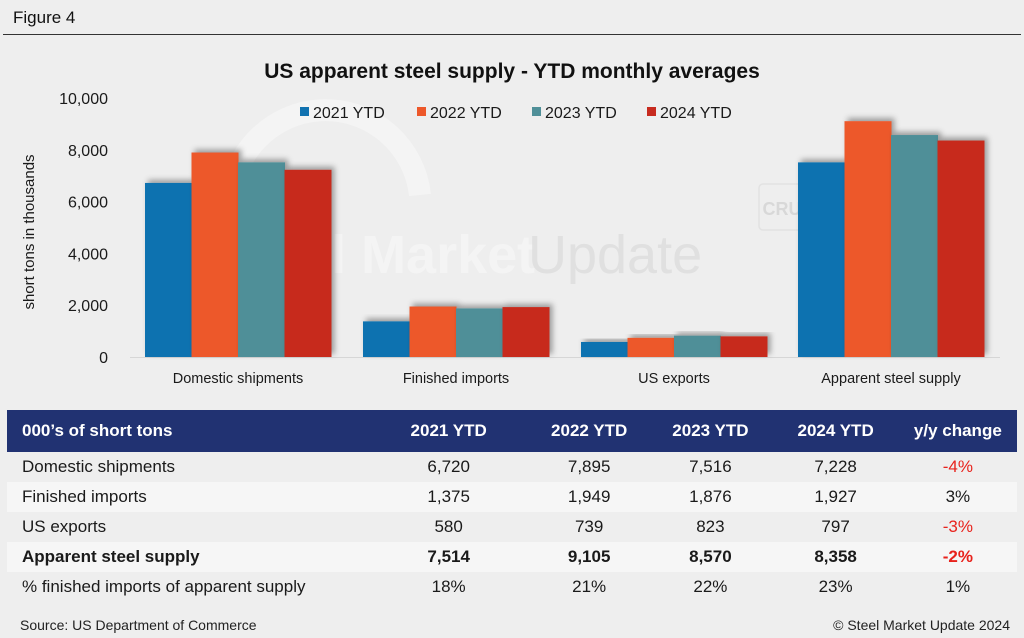 The width and height of the screenshot is (1024, 638). I want to click on table-cell: 823, so click(710, 526).